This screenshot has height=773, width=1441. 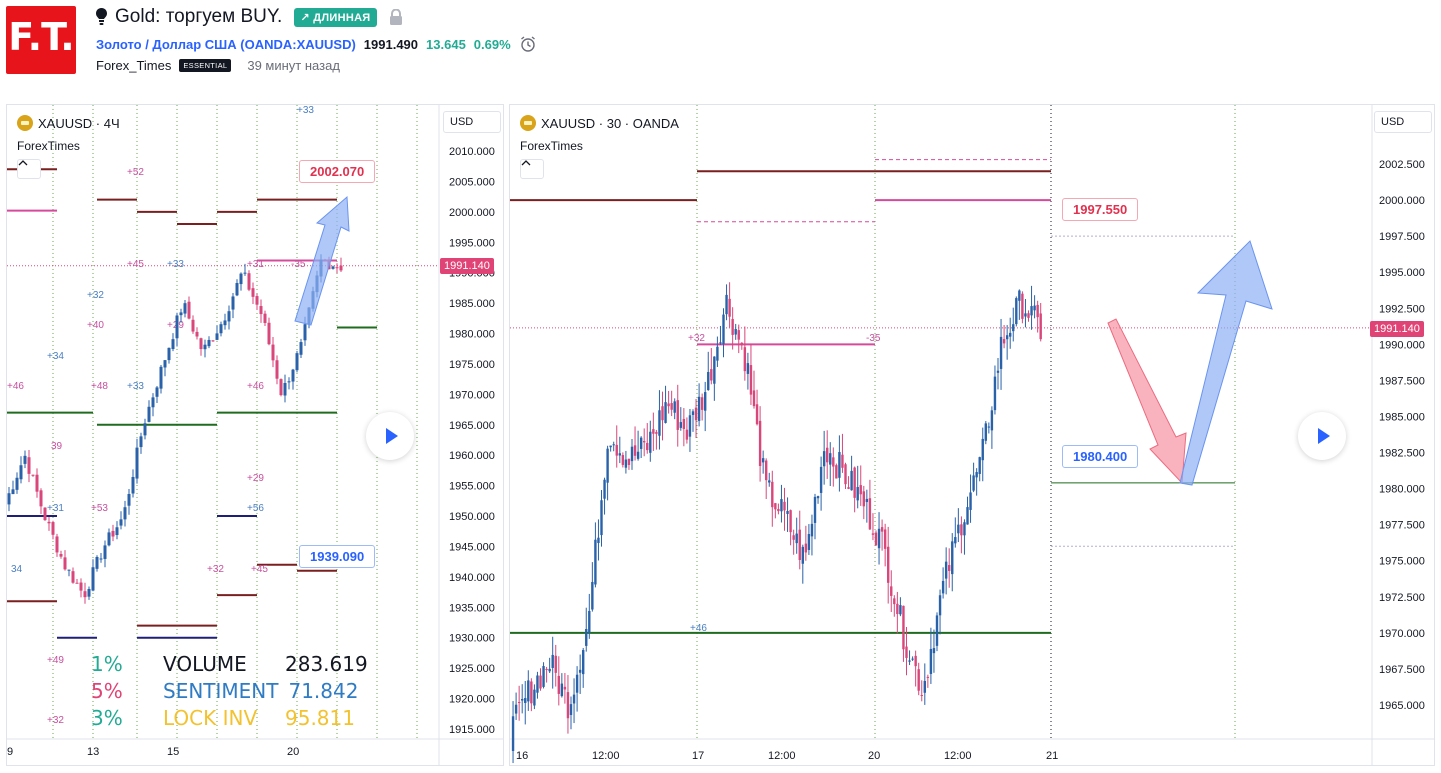 What do you see at coordinates (41, 40) in the screenshot?
I see `forex-times-logo: F.T.` at bounding box center [41, 40].